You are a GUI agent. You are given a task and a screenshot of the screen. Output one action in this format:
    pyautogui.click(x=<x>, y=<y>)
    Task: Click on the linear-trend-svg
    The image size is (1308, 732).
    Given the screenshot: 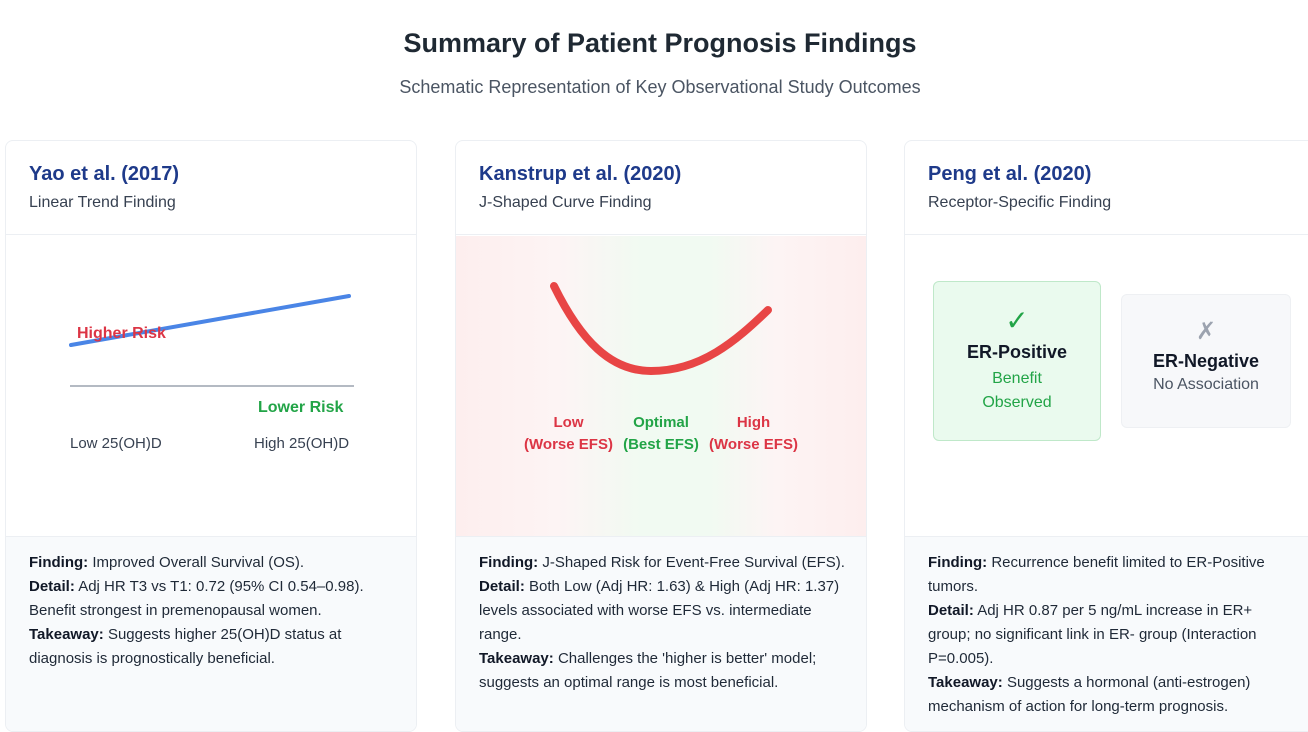 What is the action you would take?
    pyautogui.click(x=211, y=340)
    